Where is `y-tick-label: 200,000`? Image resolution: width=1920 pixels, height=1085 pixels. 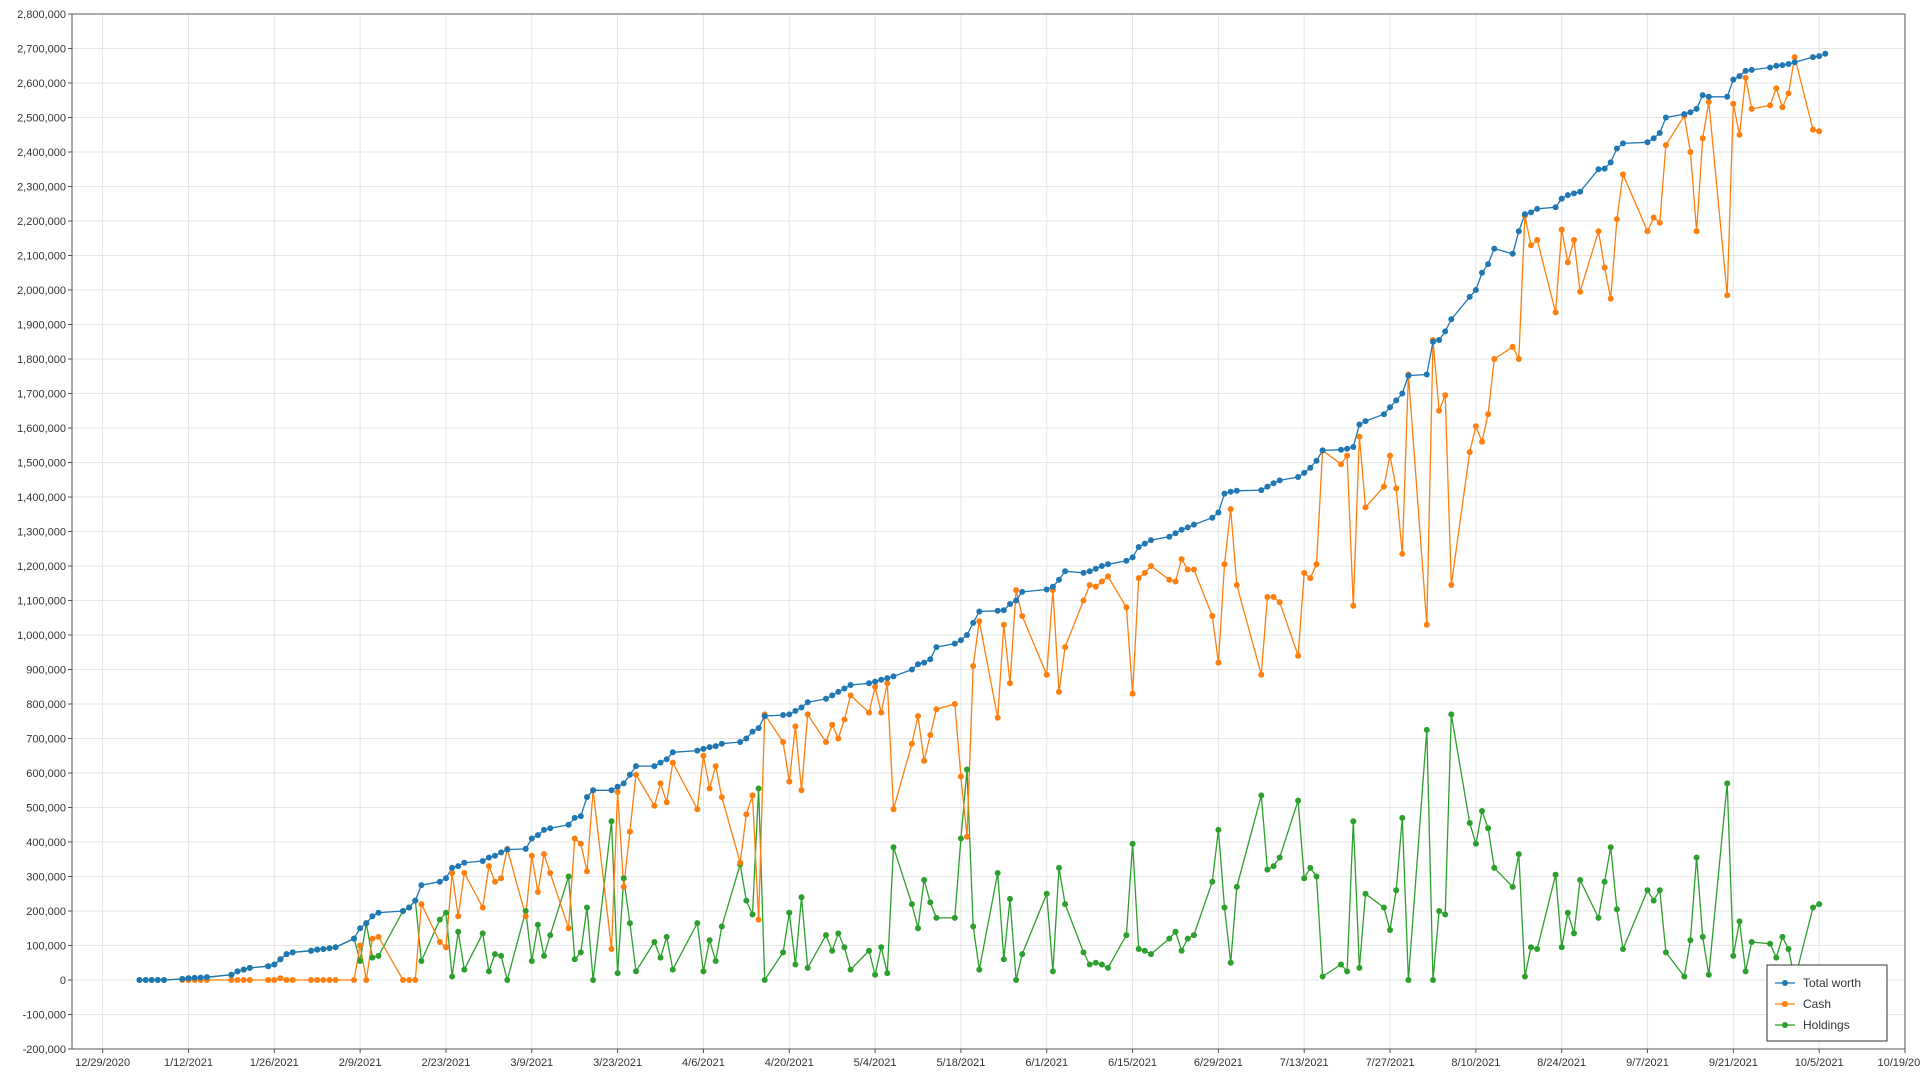
y-tick-label: 200,000 is located at coordinates (46, 912).